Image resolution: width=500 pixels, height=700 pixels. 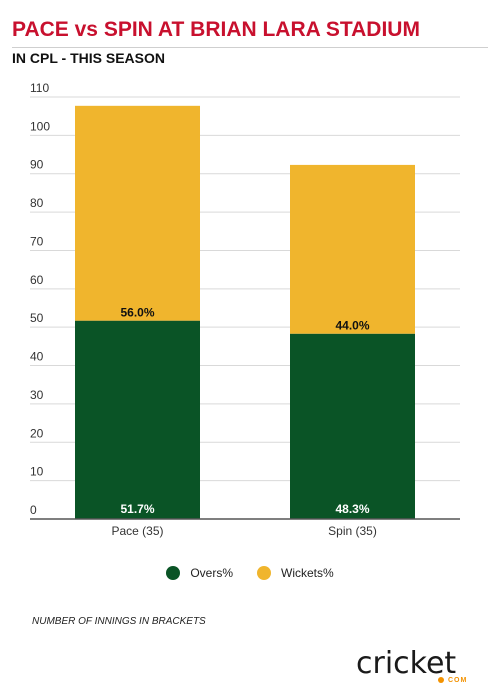 I want to click on y-tick-label: 90, so click(x=37, y=165).